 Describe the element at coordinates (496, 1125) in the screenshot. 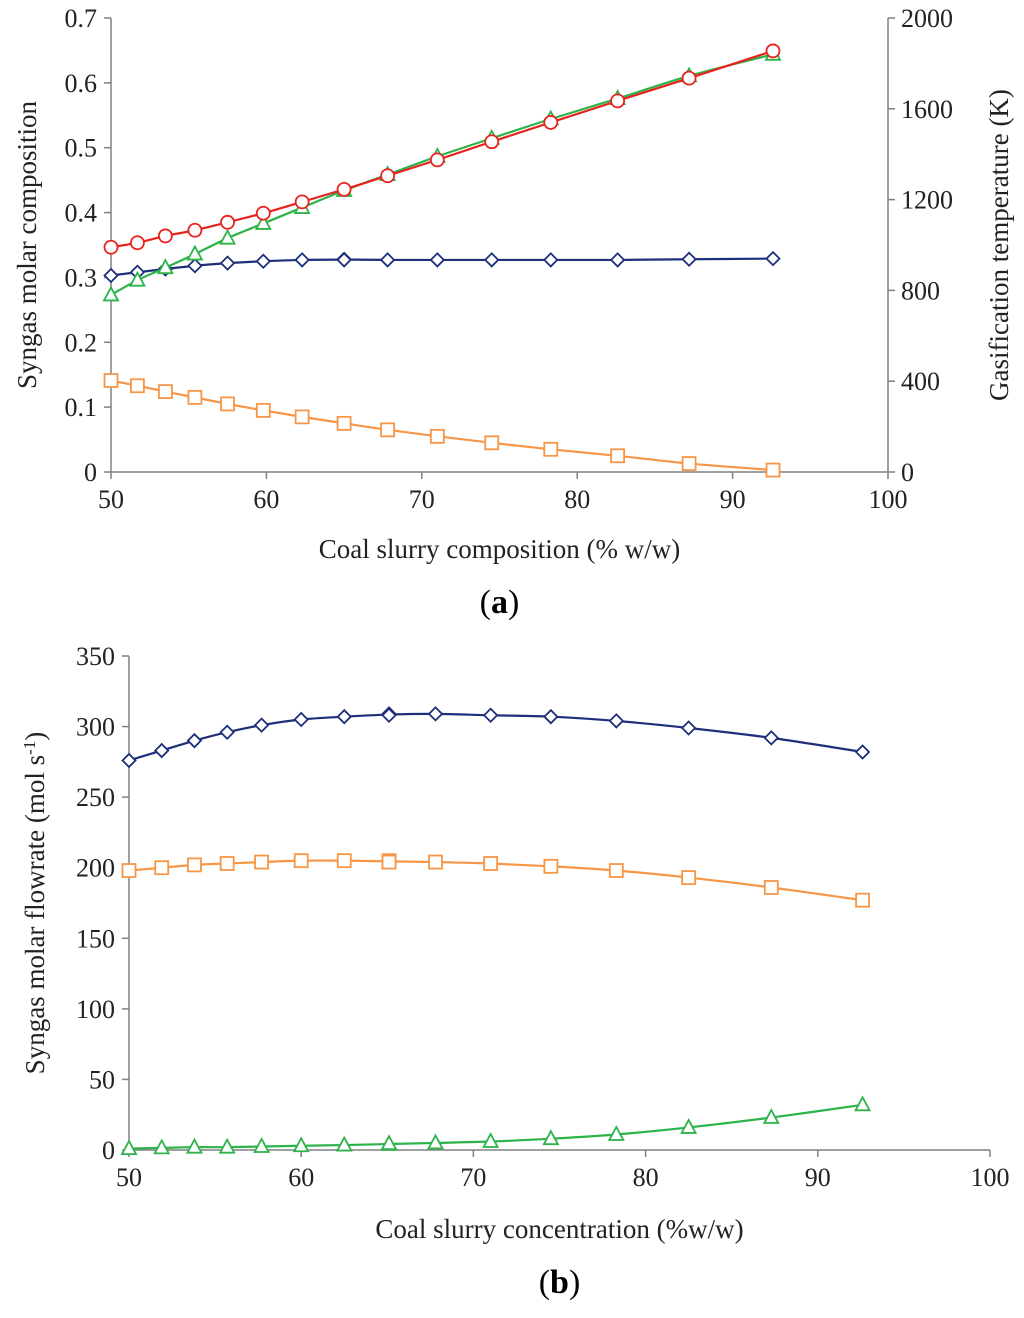

I see `series-green-triangle` at that location.